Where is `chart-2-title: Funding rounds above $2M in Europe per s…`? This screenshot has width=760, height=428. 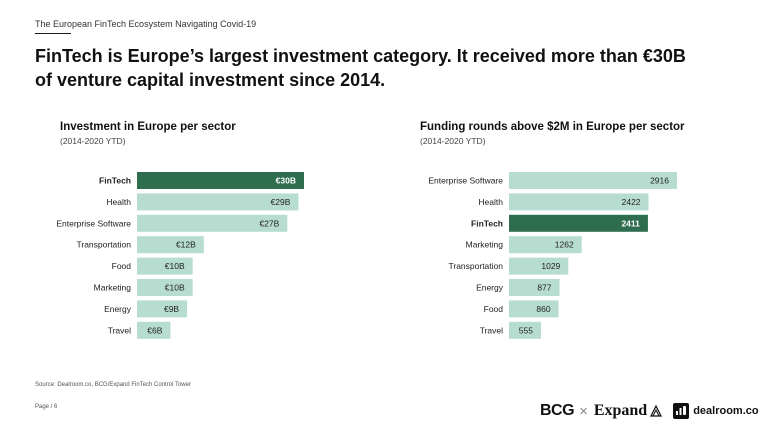 chart-2-title: Funding rounds above $2M in Europe per s… is located at coordinates (552, 127).